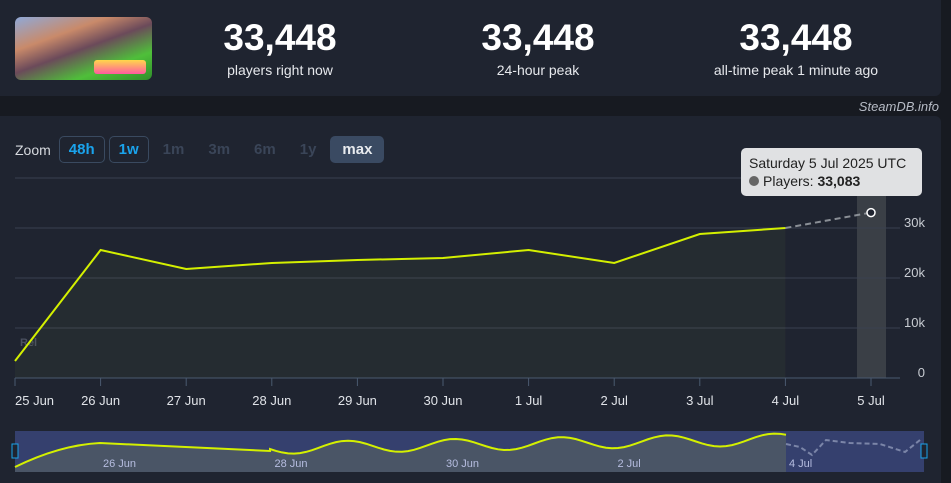  I want to click on navigator-line, so click(400, 450).